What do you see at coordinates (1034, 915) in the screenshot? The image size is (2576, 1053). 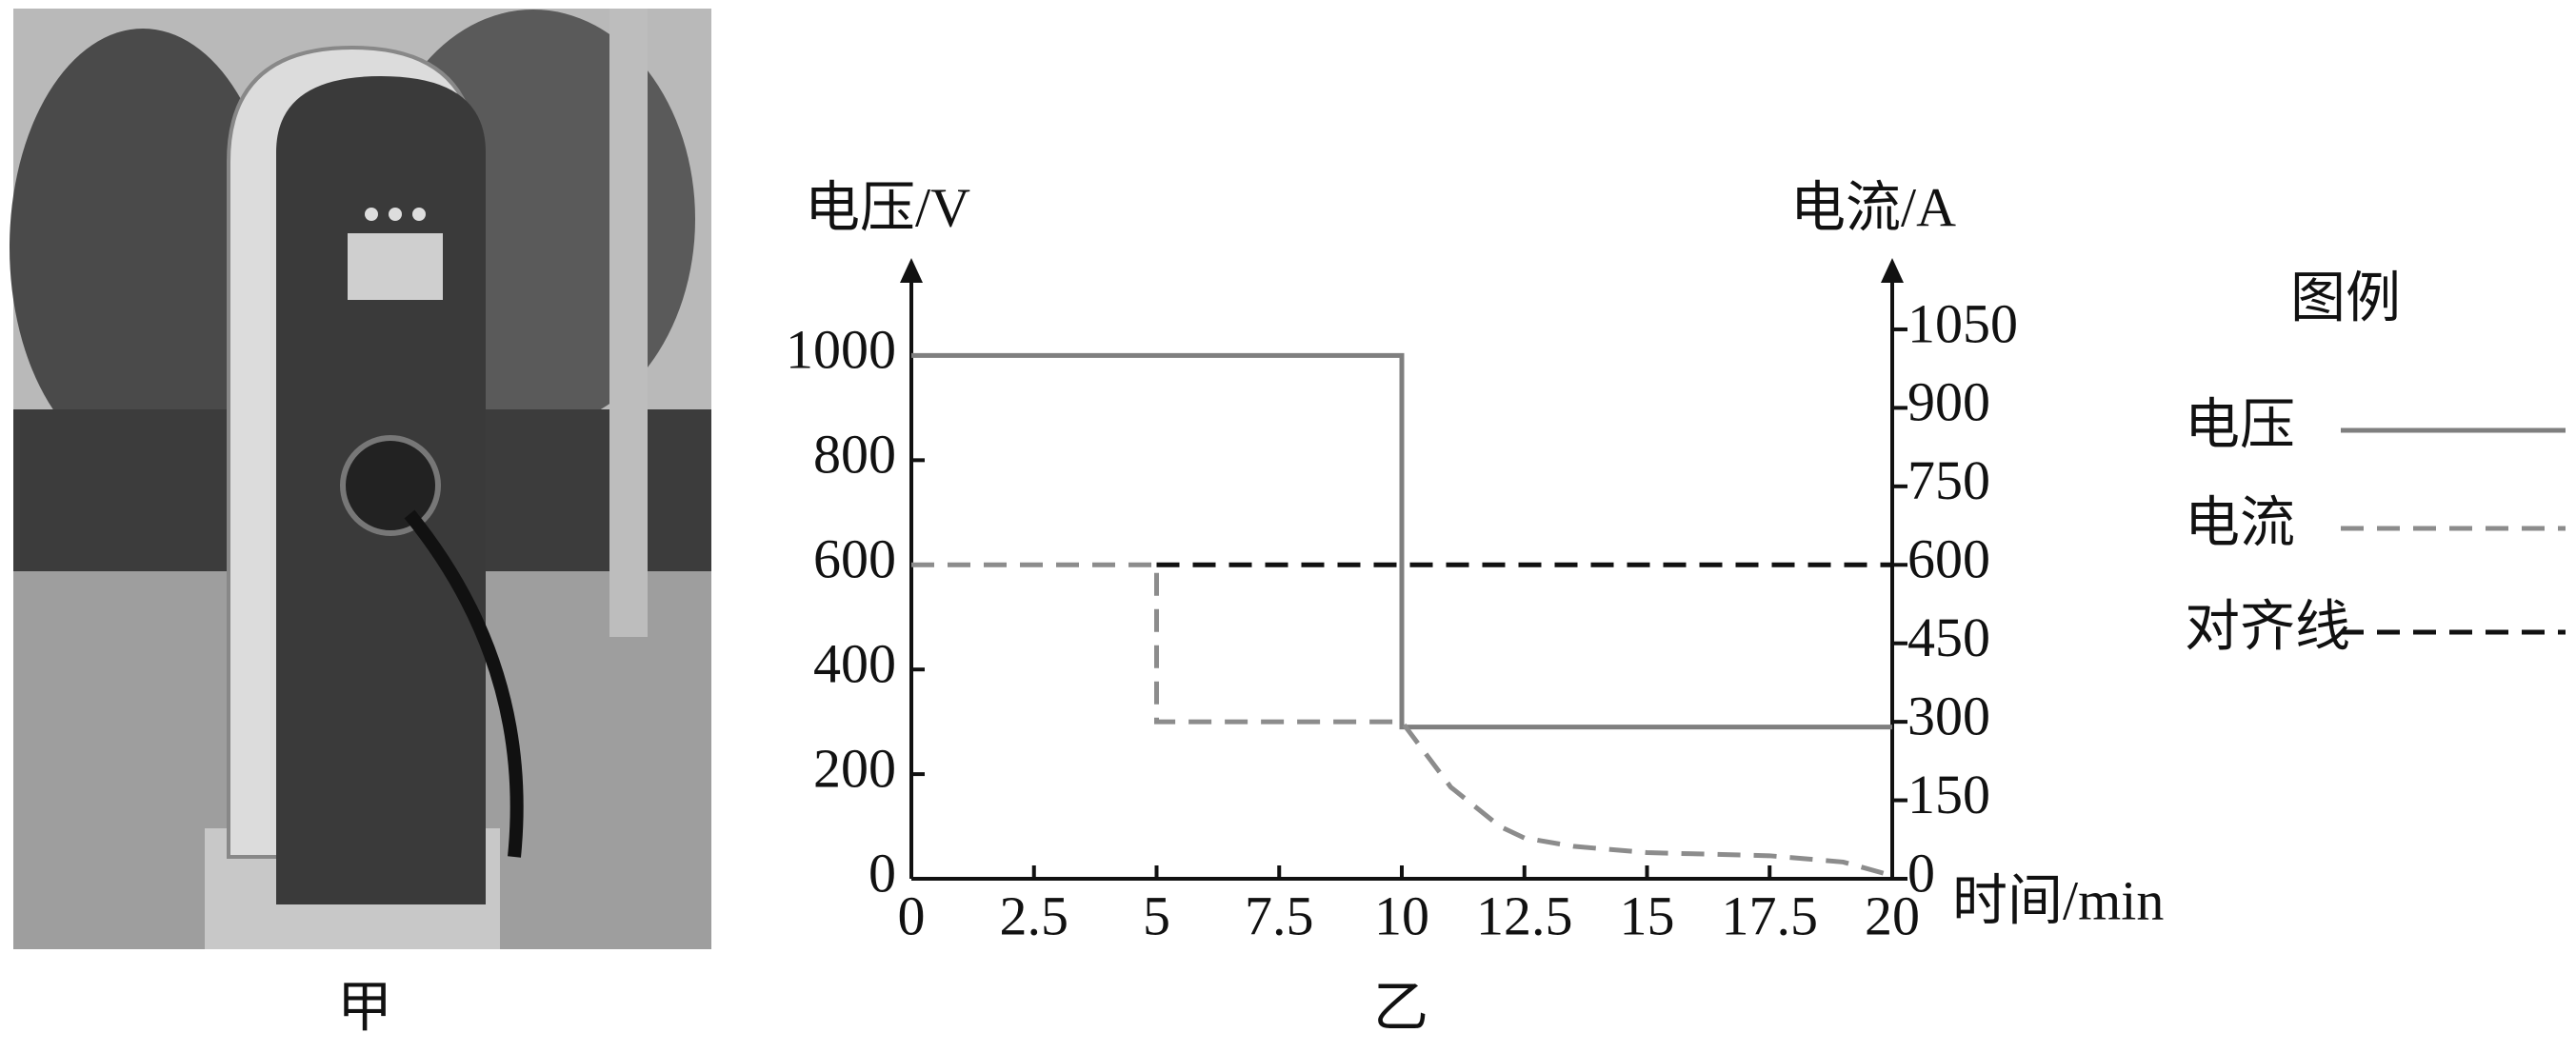 I see `x-tick-label: 2.5` at bounding box center [1034, 915].